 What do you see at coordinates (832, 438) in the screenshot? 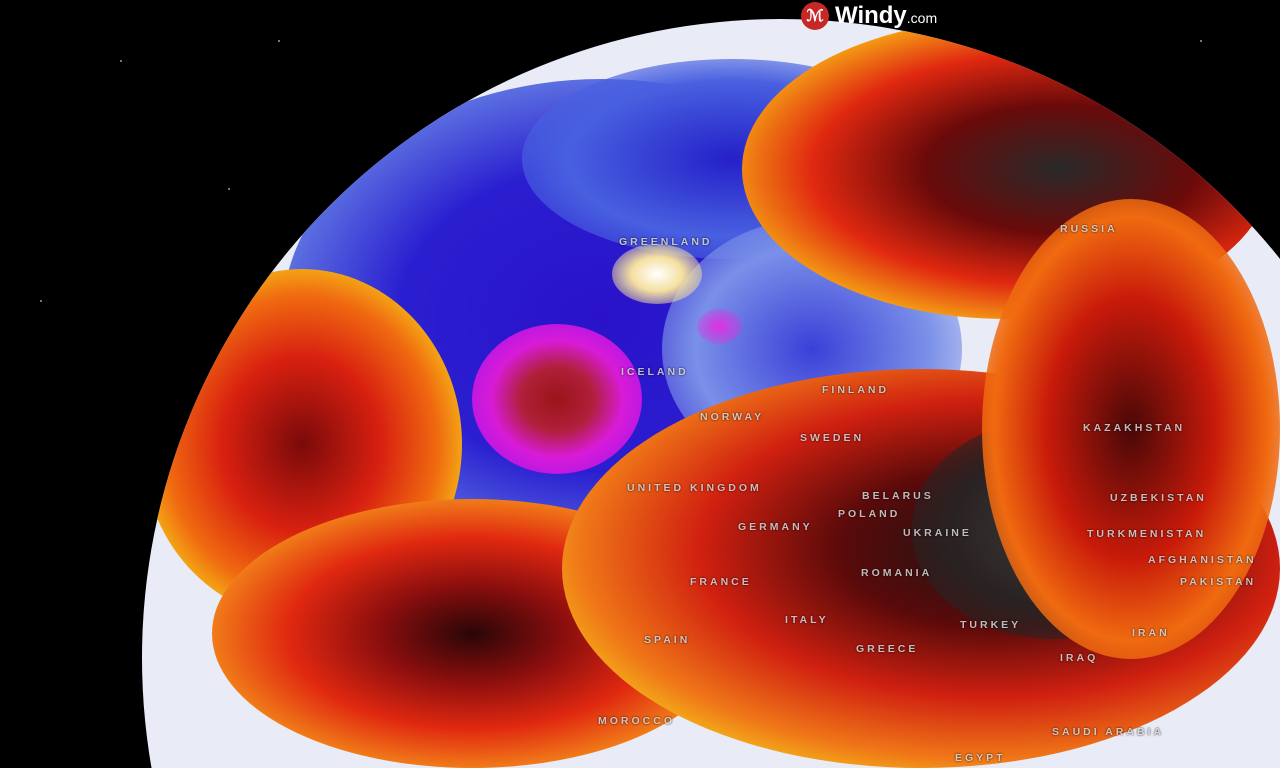
I see `map-label: SWEDEN` at bounding box center [832, 438].